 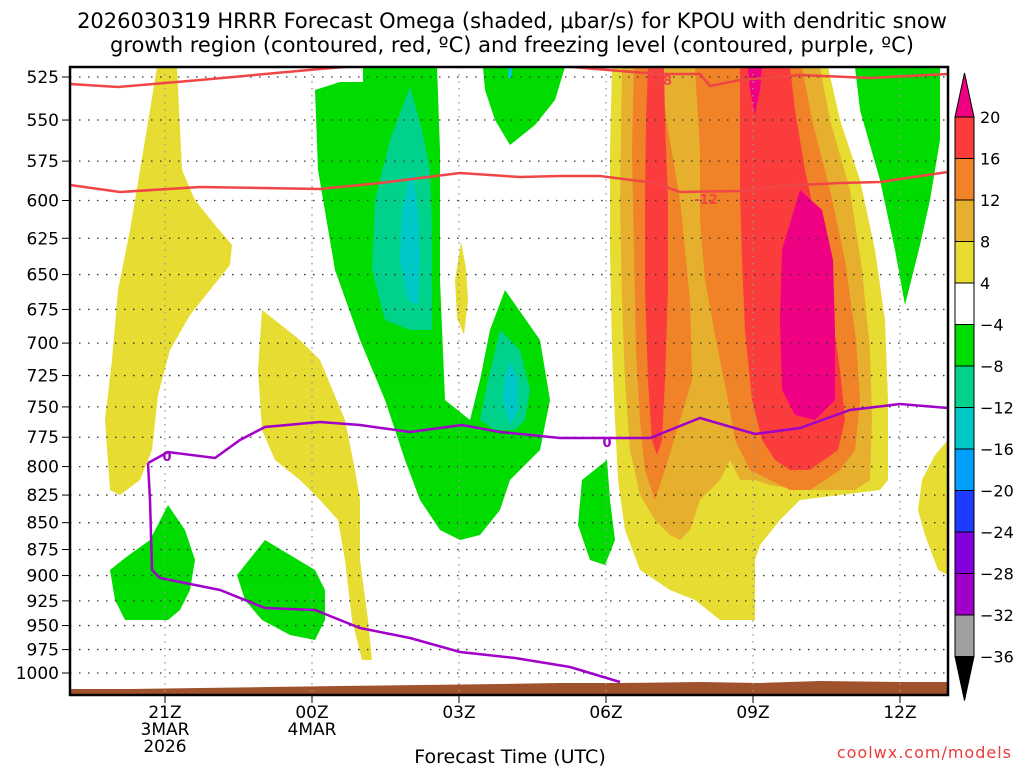 I want to click on dgz-contour-top, so click(x=630, y=69).